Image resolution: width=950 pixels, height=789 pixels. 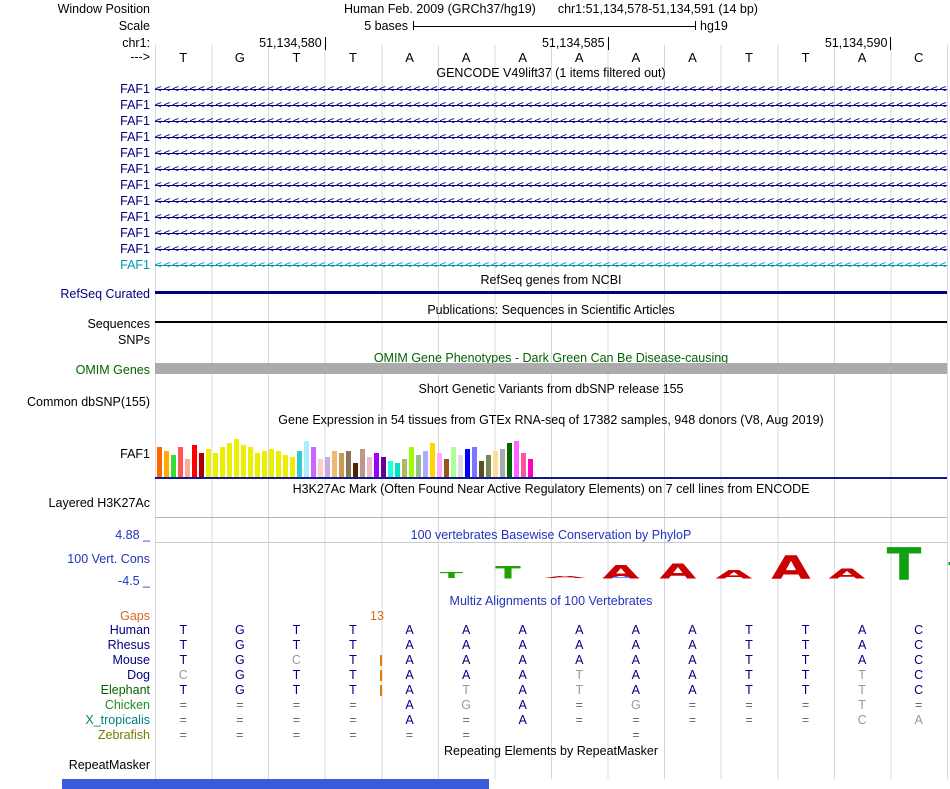 I want to click on sequences-track-label: Sequences, so click(x=118, y=324).